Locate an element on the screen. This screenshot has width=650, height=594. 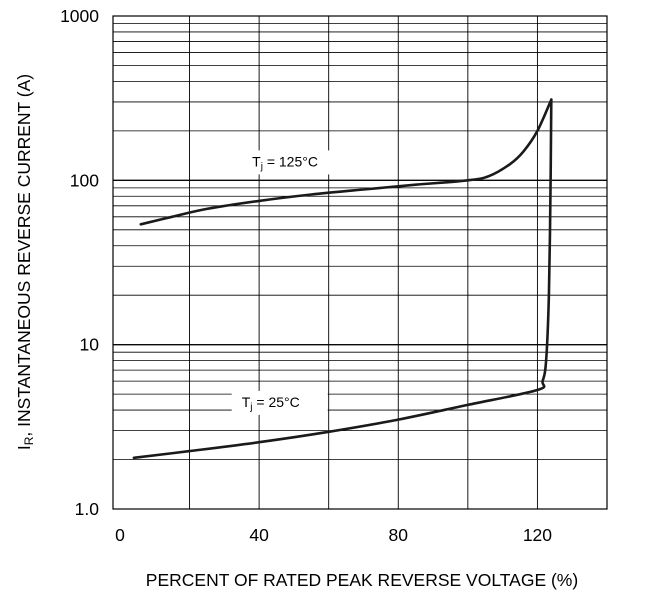
y-tick-label: 1000 is located at coordinates (79, 16).